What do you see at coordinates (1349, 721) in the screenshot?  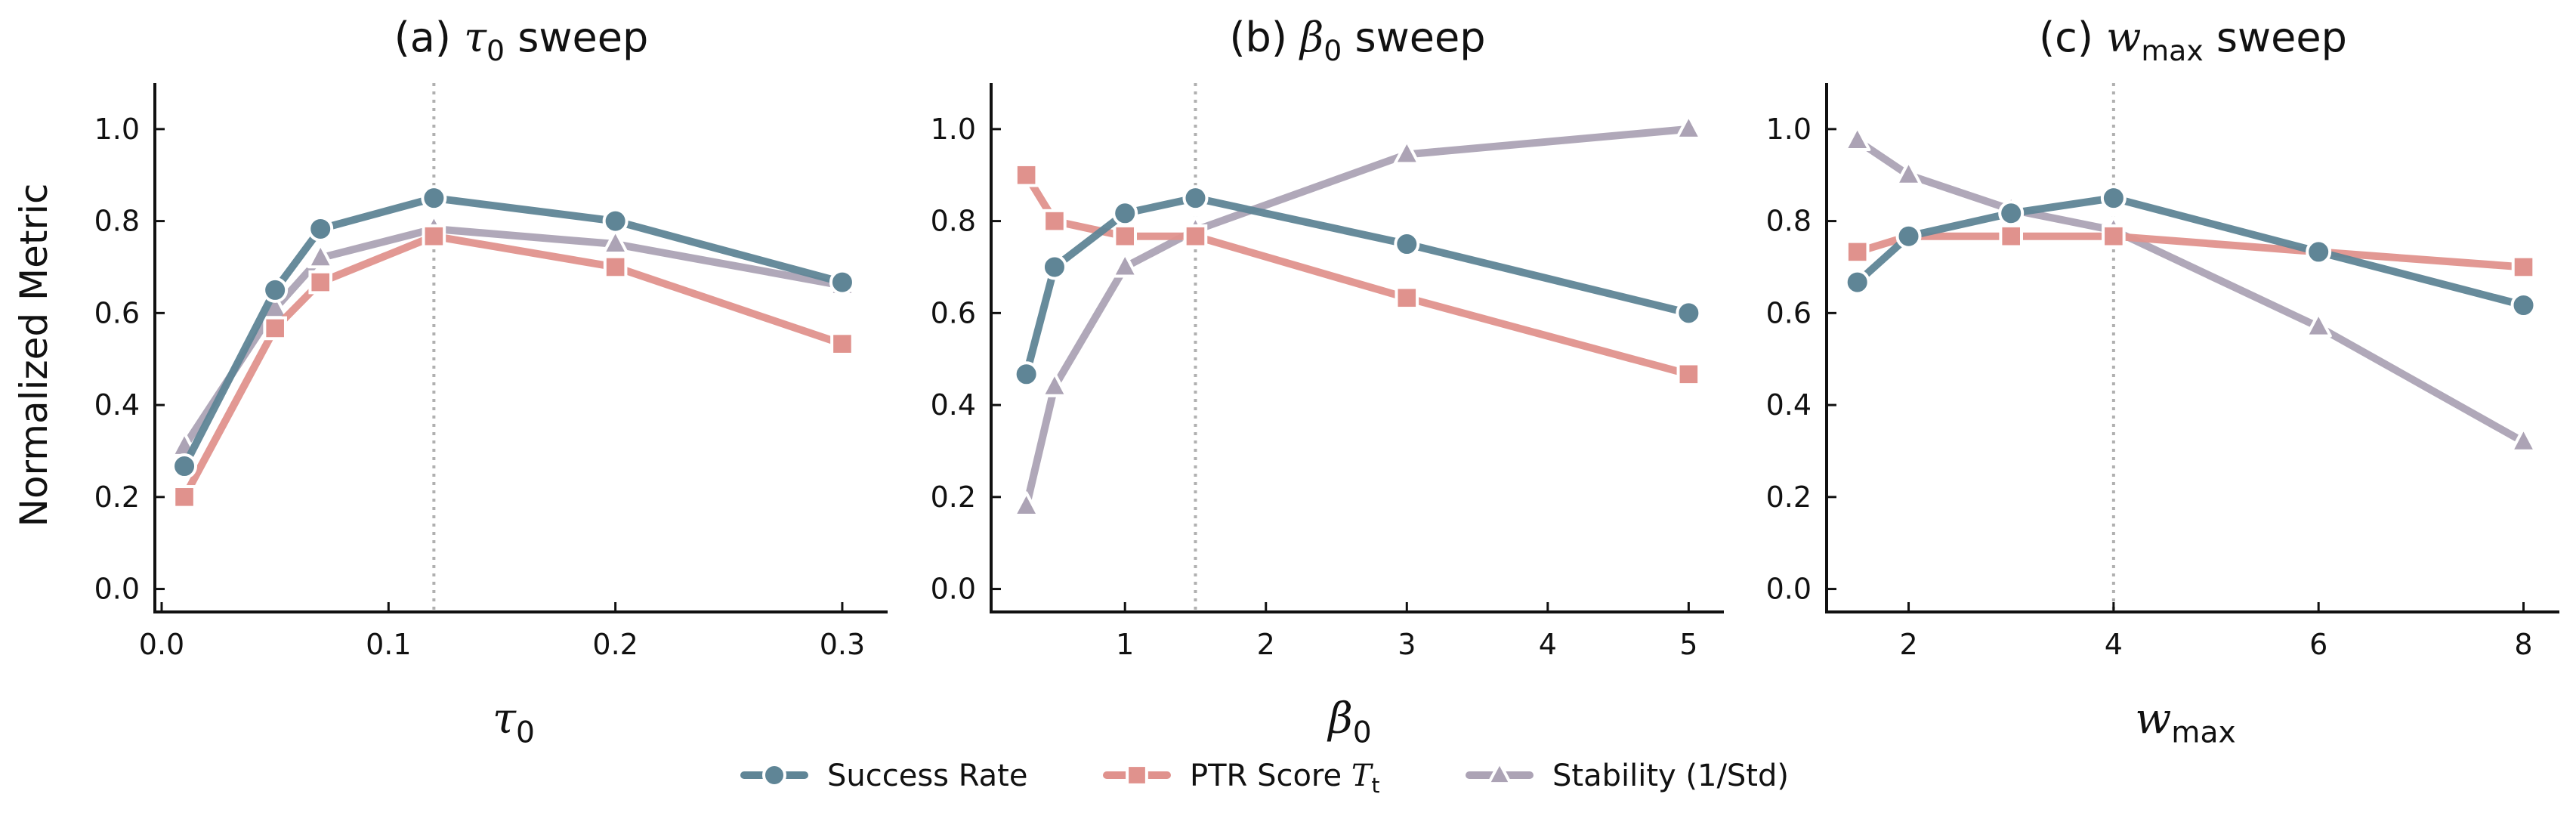 I see `x-axis-label: β0` at bounding box center [1349, 721].